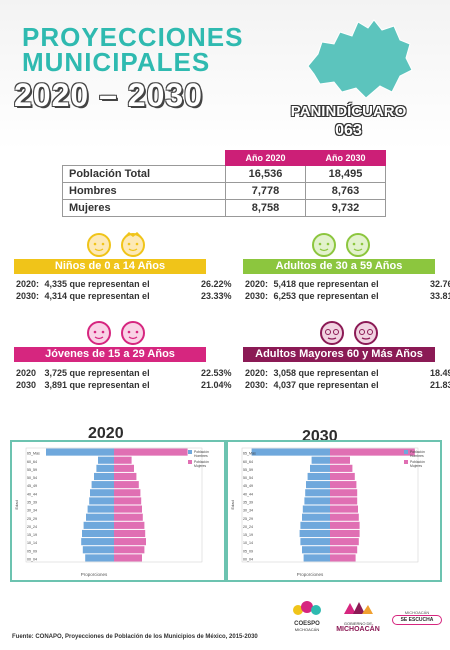  Describe the element at coordinates (232, 504) in the screenshot. I see `y-axis-label: Edad` at that location.